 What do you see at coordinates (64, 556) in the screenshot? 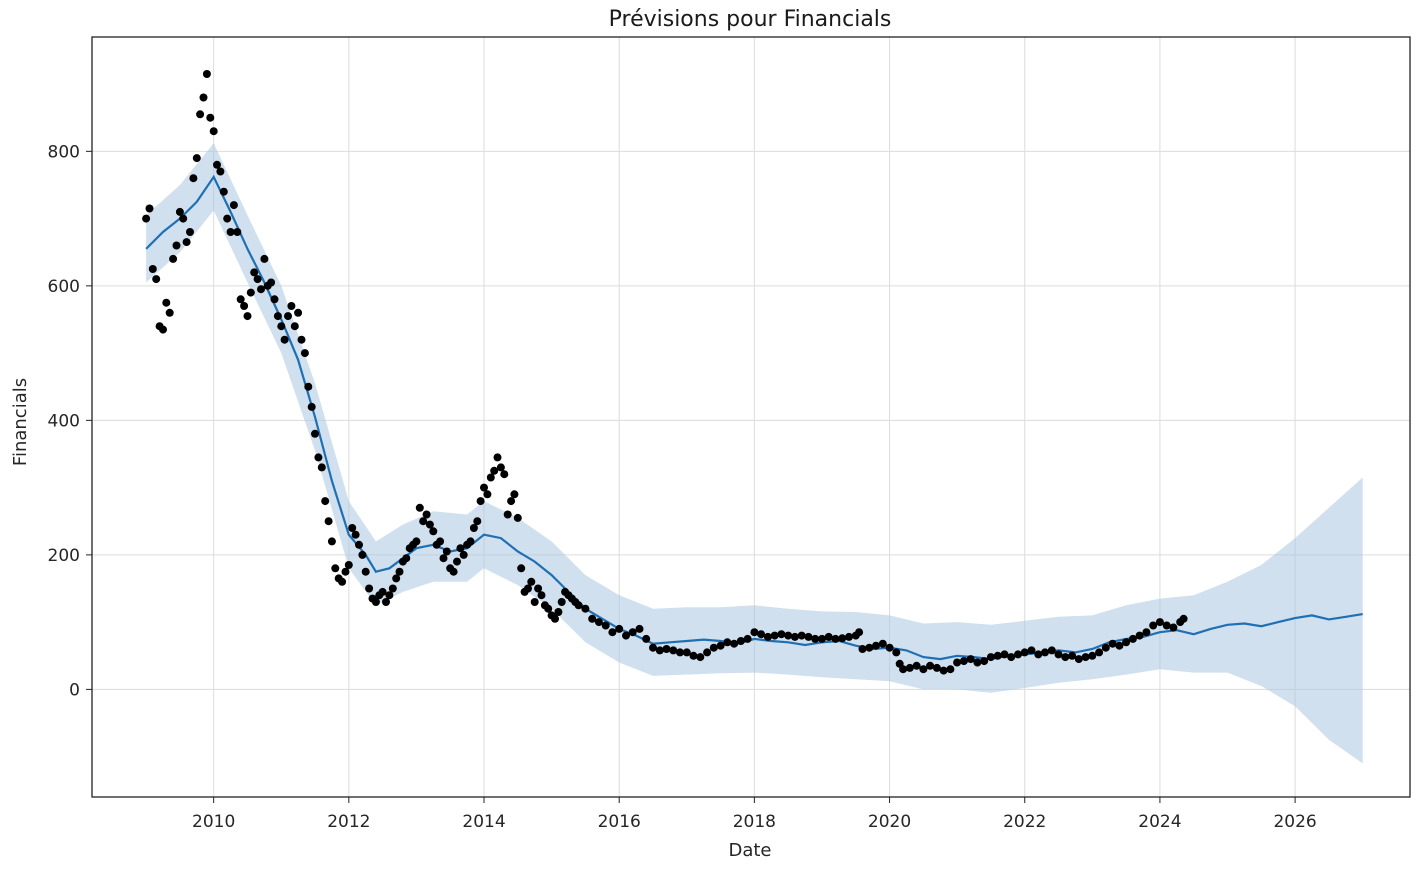
I see `y-tick-label: 200` at bounding box center [64, 556].